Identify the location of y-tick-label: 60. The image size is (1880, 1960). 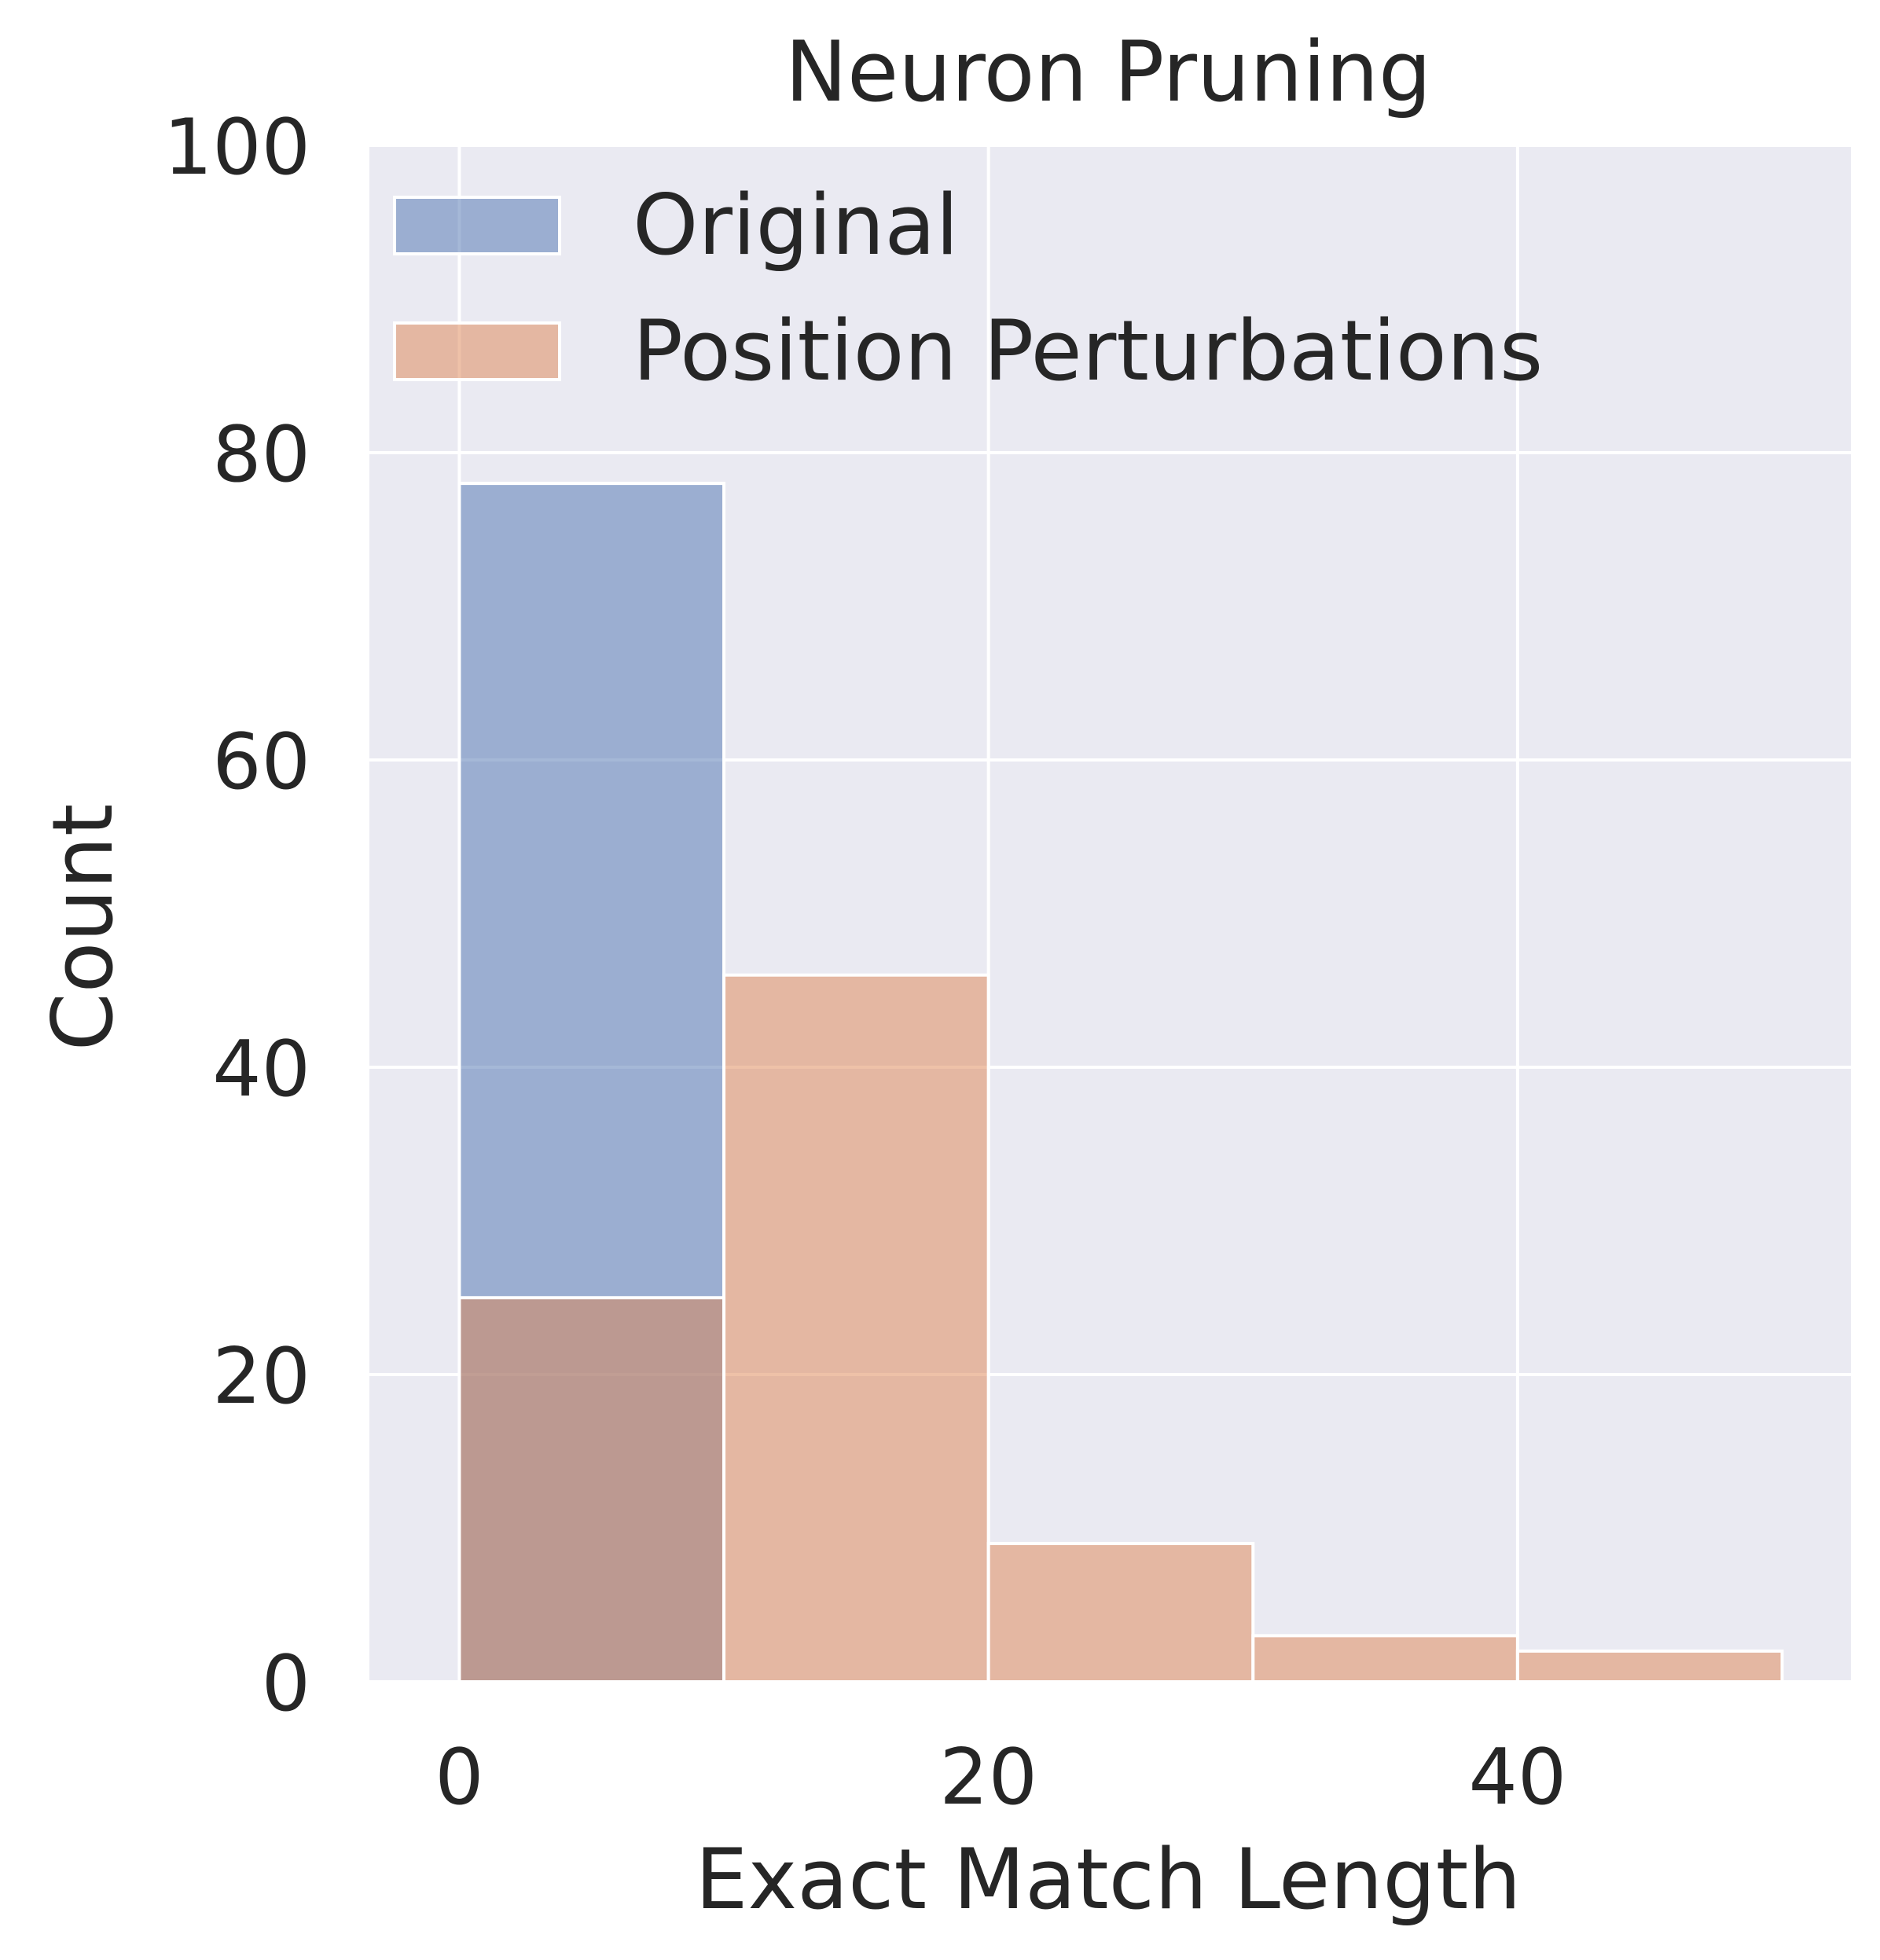
(261, 763).